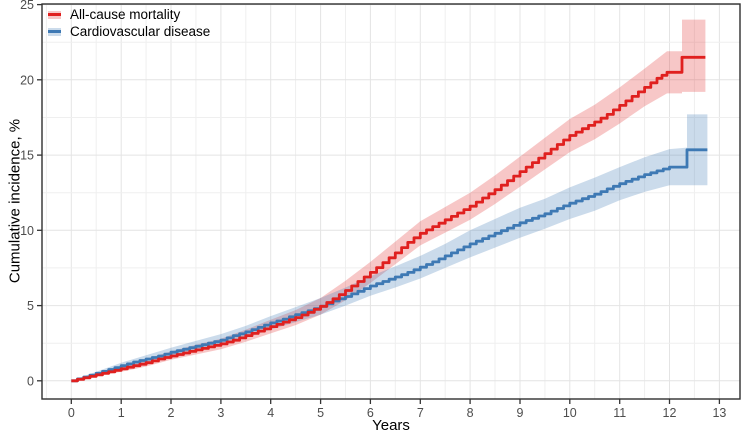 The height and width of the screenshot is (436, 753). I want to click on all-cause-mortality-key-icon, so click(54, 14).